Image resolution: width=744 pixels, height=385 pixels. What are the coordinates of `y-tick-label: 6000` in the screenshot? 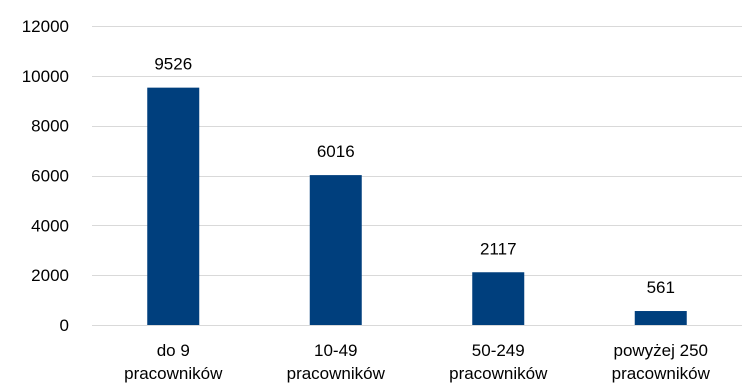 It's located at (50, 176).